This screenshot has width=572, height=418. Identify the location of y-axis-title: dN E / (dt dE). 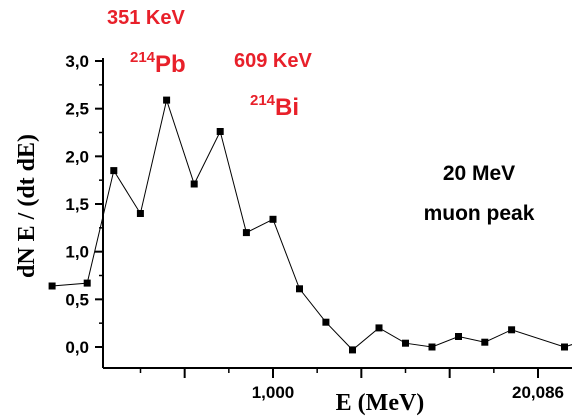
(27, 206).